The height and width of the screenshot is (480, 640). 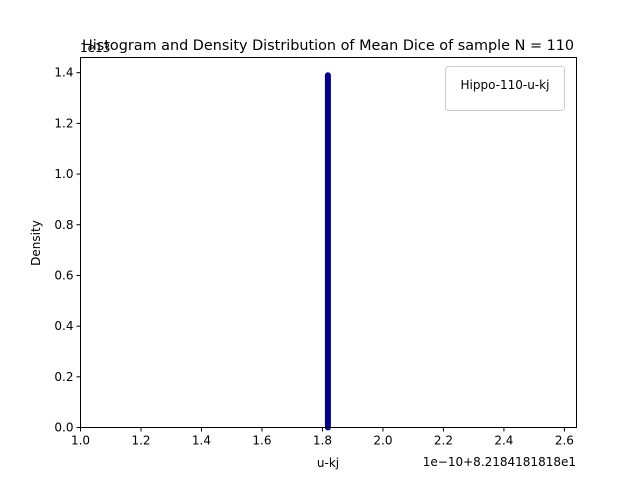 I want to click on x-axis-label: u-kj, so click(x=328, y=463).